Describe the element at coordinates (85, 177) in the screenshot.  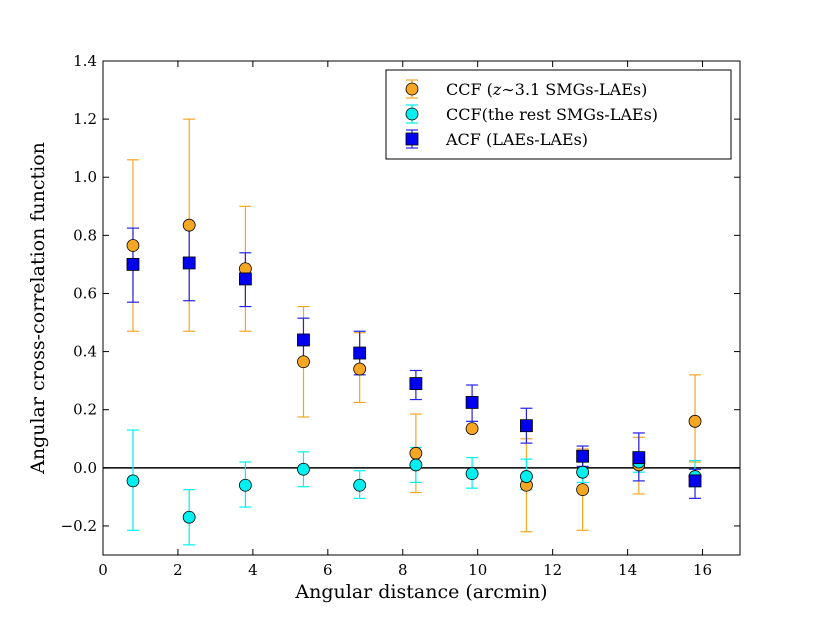
I see `y-tick-label: 1.0` at that location.